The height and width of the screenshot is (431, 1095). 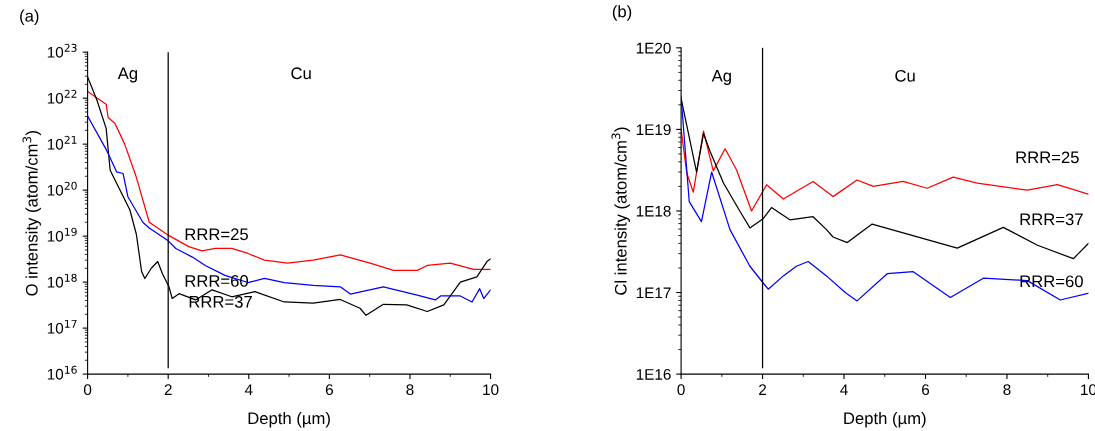 What do you see at coordinates (653, 211) in the screenshot?
I see `y-tick-label: 1E18` at bounding box center [653, 211].